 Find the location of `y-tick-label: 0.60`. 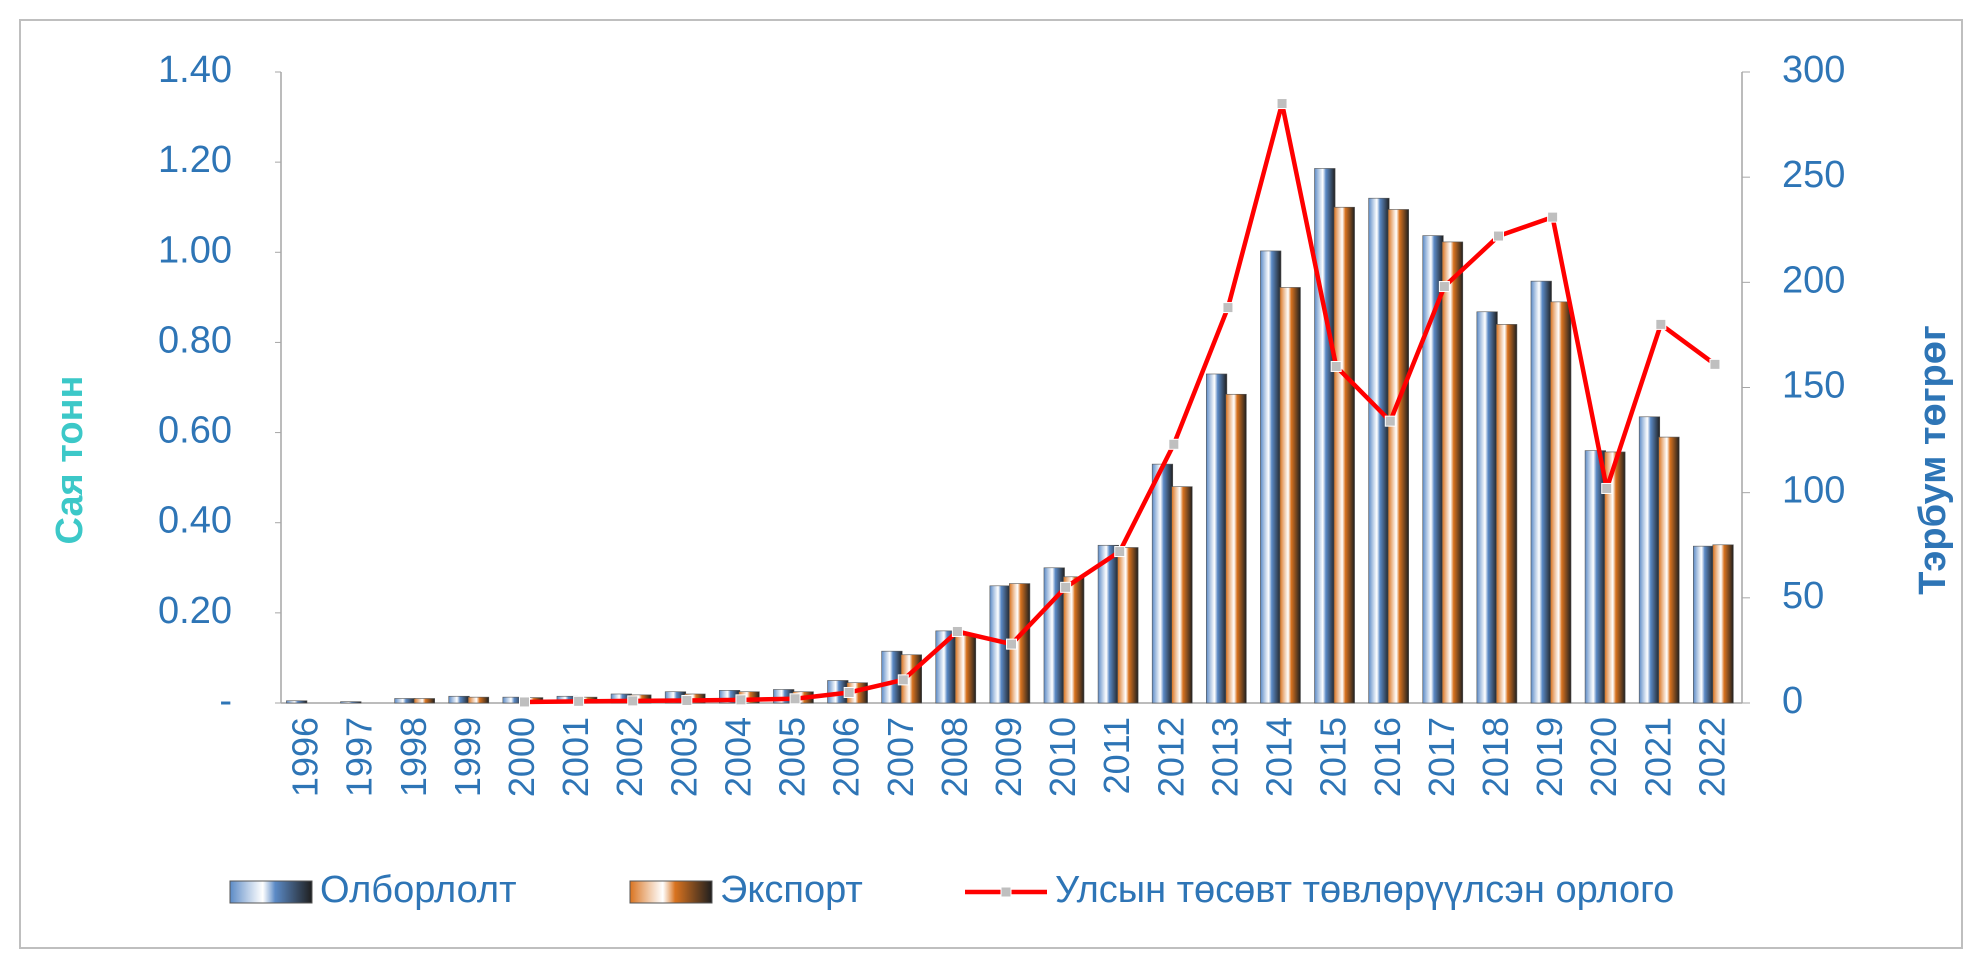

y-tick-label: 0.60 is located at coordinates (195, 431).